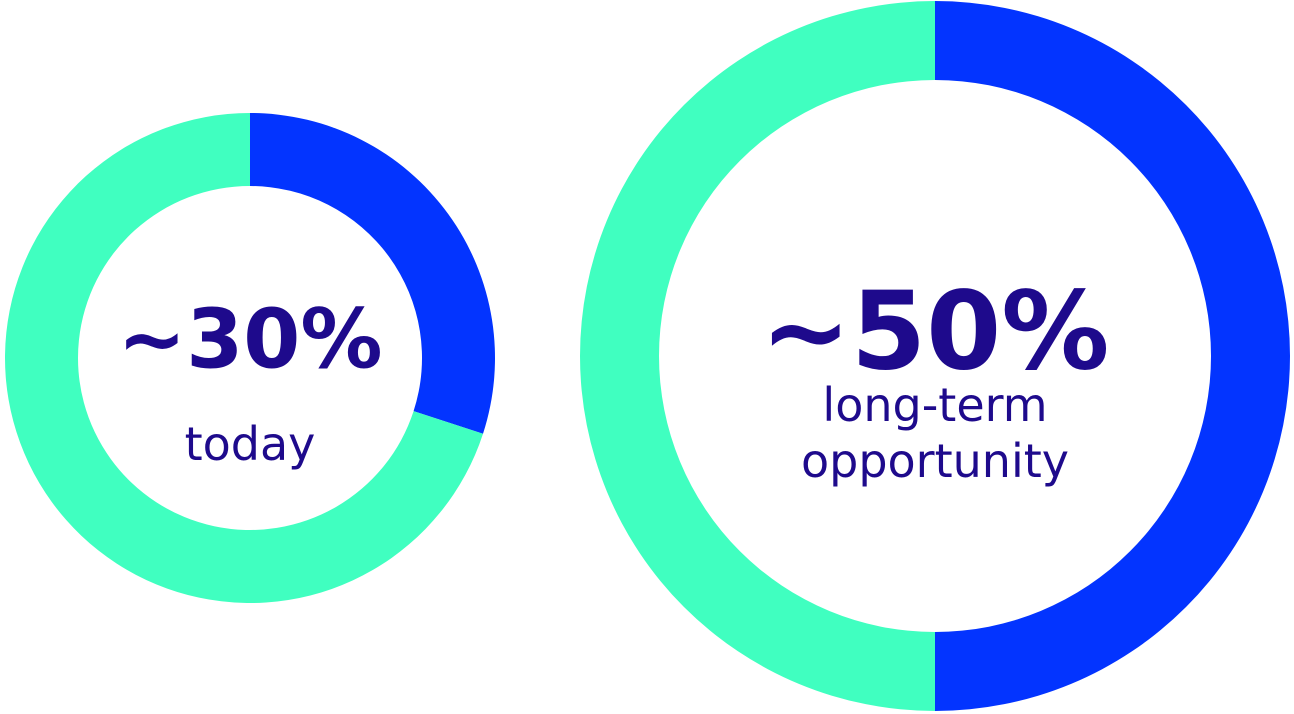  What do you see at coordinates (373, 273) in the screenshot?
I see `donut-slice-share` at bounding box center [373, 273].